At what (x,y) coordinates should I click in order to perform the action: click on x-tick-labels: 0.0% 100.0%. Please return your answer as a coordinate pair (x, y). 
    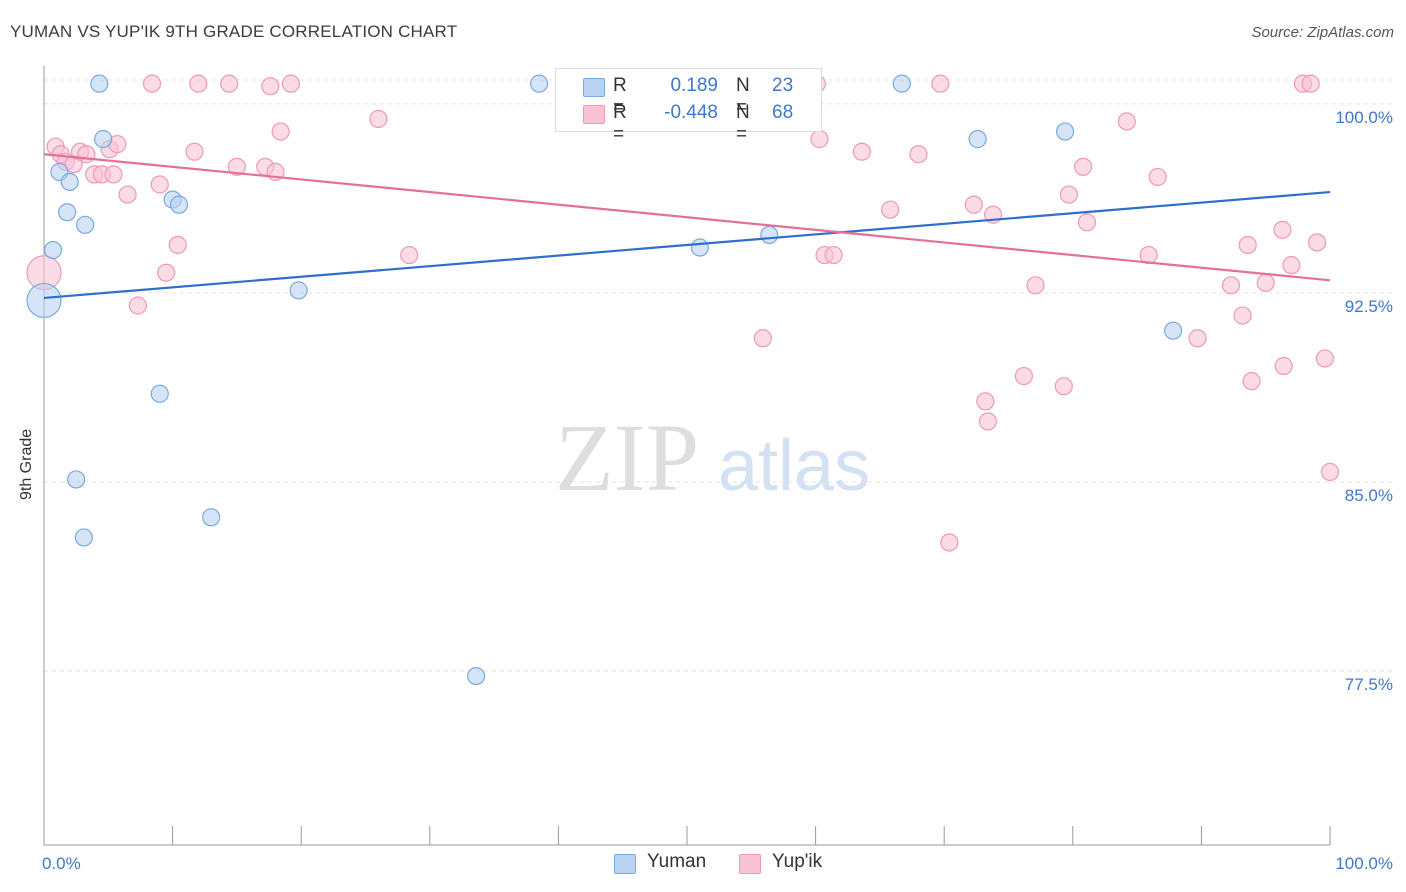
    Looking at the image, I should click on (717, 863).